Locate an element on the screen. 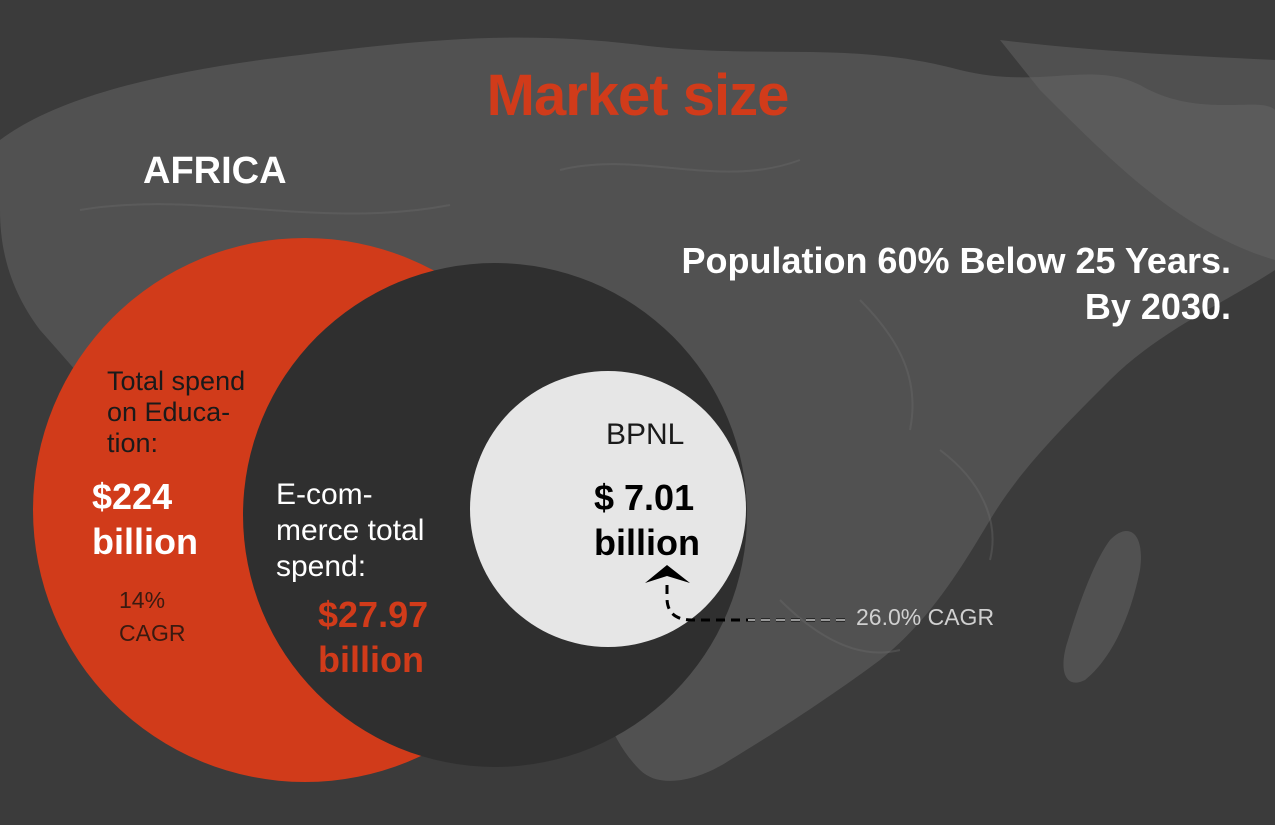  cagr-connector-line is located at coordinates (755, 602).